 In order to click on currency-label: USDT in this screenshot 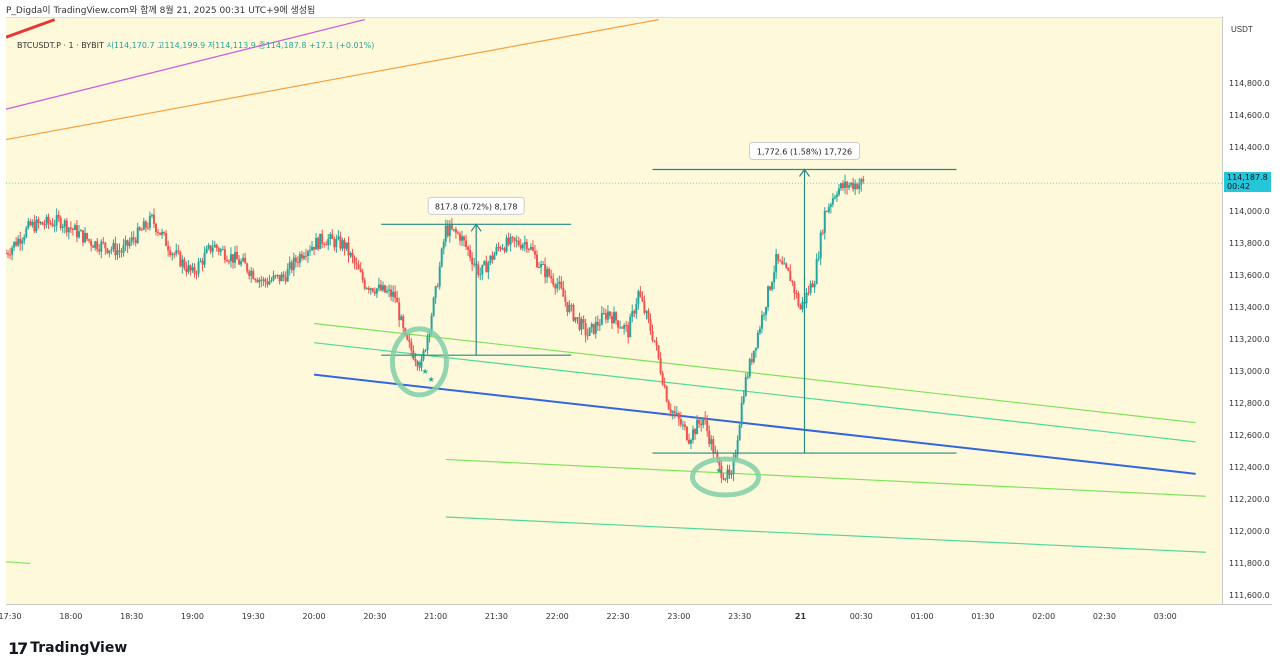, I will do `click(1242, 29)`.